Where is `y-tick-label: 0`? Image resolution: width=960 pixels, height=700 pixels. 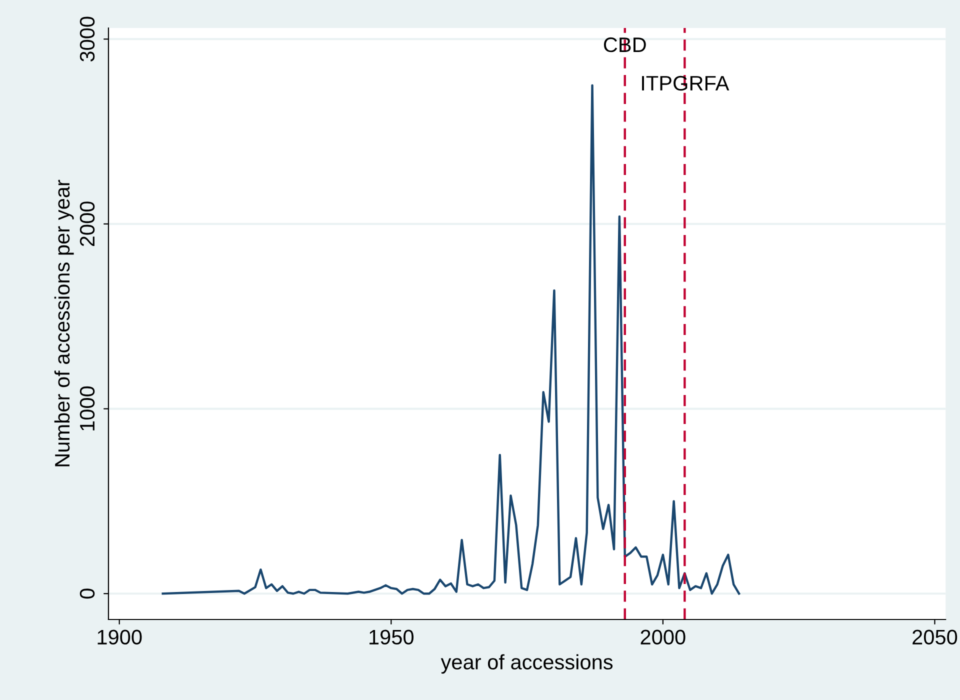 y-tick-label: 0 is located at coordinates (87, 593).